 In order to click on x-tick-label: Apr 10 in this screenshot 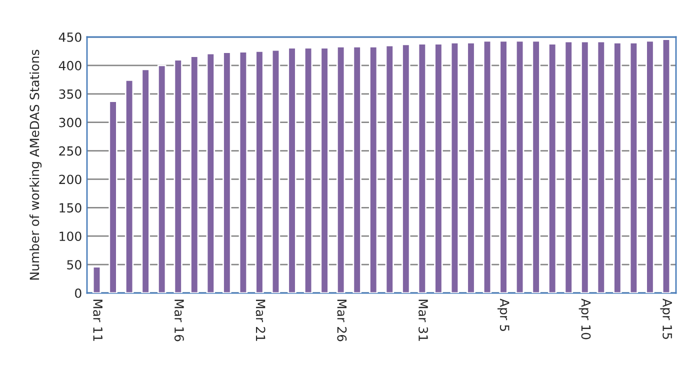, I will do `click(584, 319)`.